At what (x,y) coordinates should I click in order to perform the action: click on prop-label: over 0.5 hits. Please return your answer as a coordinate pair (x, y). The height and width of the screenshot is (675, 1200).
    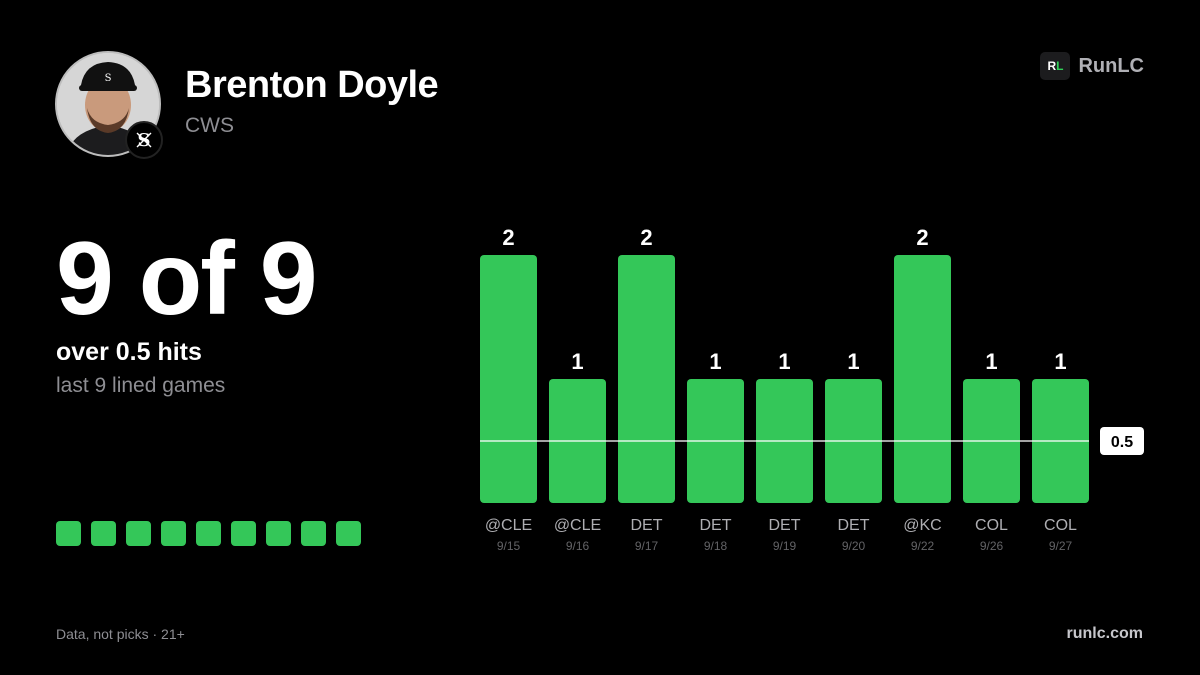
    Looking at the image, I should click on (129, 352).